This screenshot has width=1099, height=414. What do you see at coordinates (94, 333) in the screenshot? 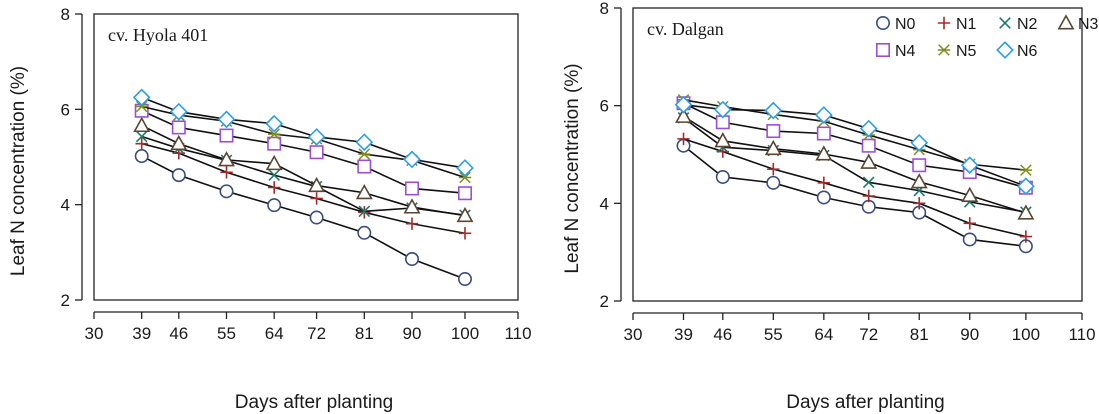
I see `x-tick-label: 30` at bounding box center [94, 333].